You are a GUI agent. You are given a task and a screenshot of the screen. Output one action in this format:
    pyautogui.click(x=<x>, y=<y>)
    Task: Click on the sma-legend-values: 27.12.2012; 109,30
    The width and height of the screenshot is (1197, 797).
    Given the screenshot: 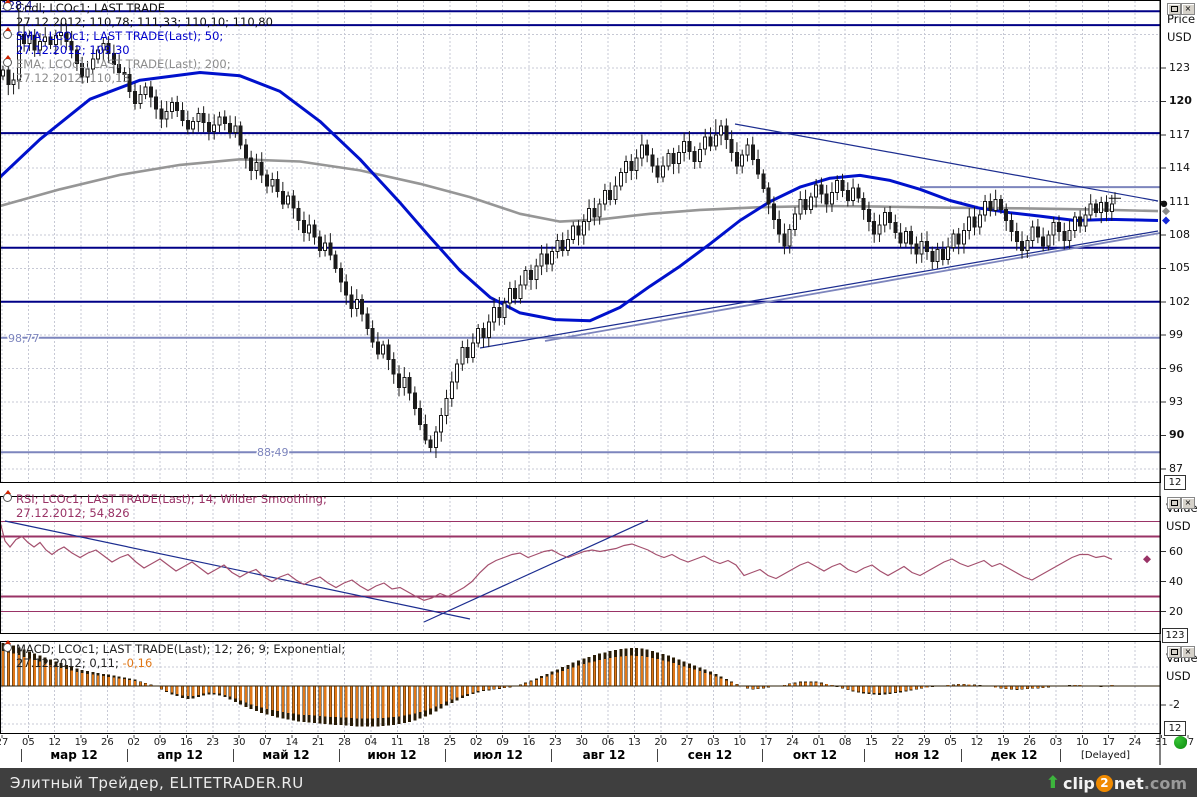 What is the action you would take?
    pyautogui.click(x=73, y=50)
    